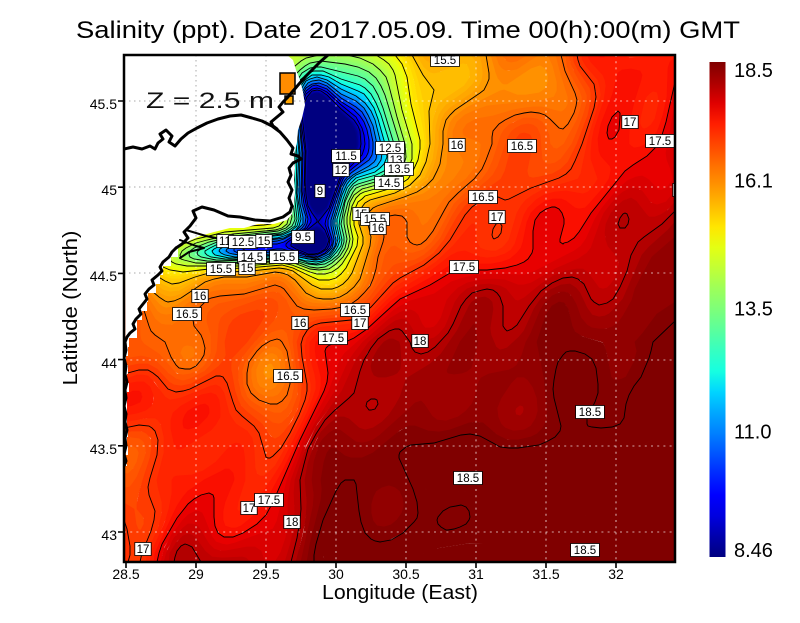 The height and width of the screenshot is (623, 800). I want to click on svg-text: 12, so click(341, 171).